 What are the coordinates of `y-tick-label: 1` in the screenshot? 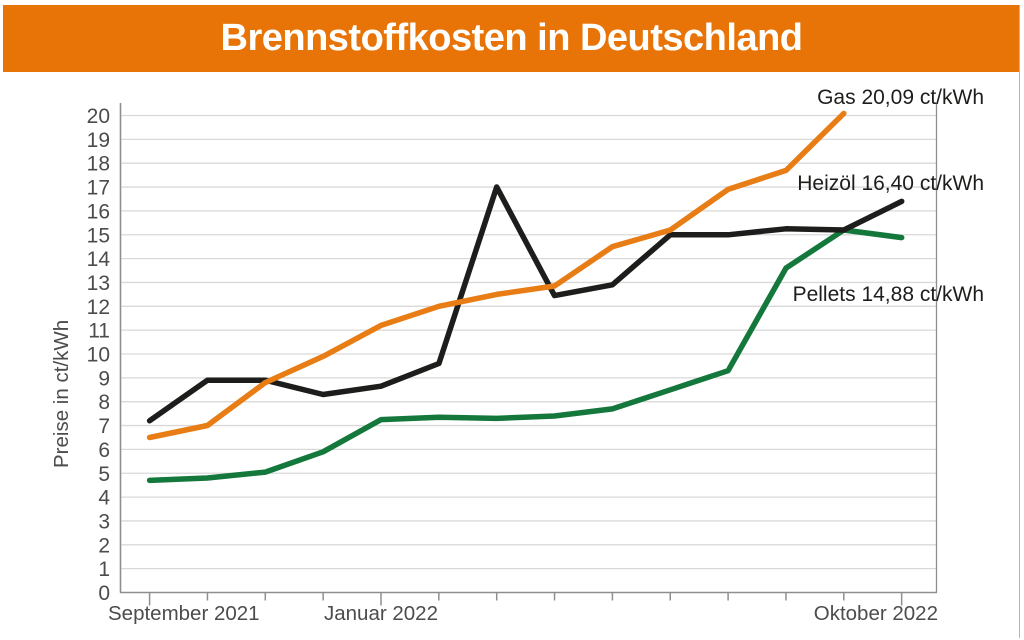 It's located at (104, 569).